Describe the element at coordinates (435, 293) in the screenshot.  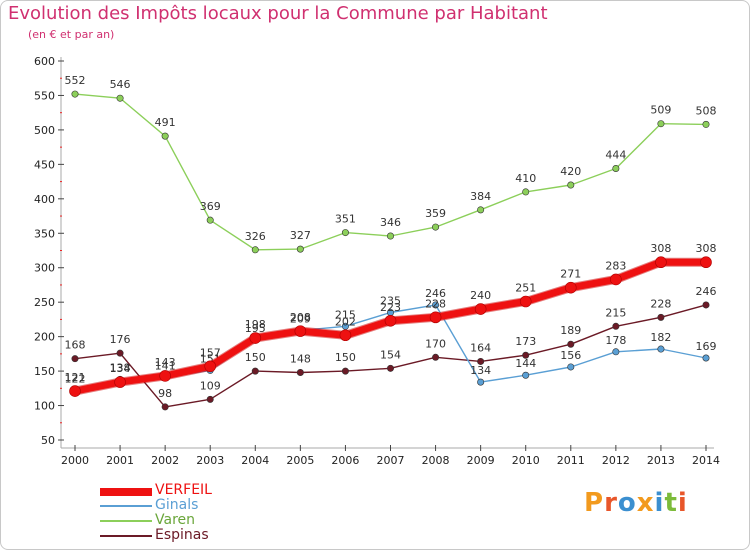
I see `data-label-ginals: 246` at that location.